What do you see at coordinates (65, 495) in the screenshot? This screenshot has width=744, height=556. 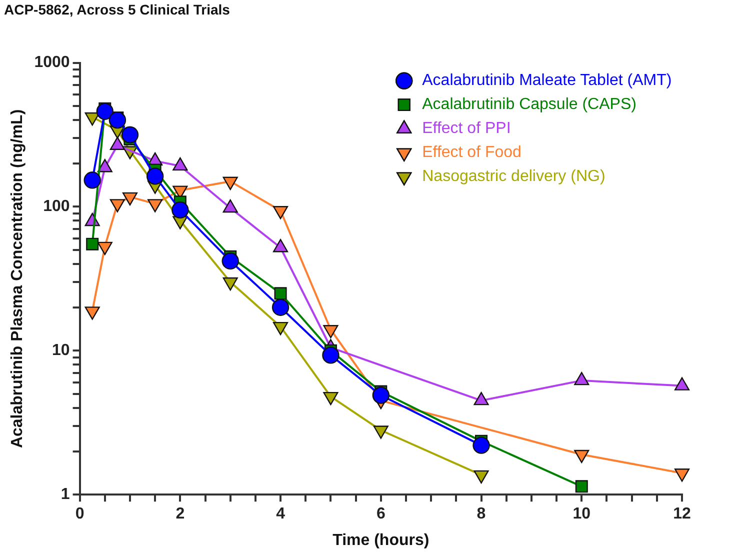 I see `y-tick-label: 1` at bounding box center [65, 495].